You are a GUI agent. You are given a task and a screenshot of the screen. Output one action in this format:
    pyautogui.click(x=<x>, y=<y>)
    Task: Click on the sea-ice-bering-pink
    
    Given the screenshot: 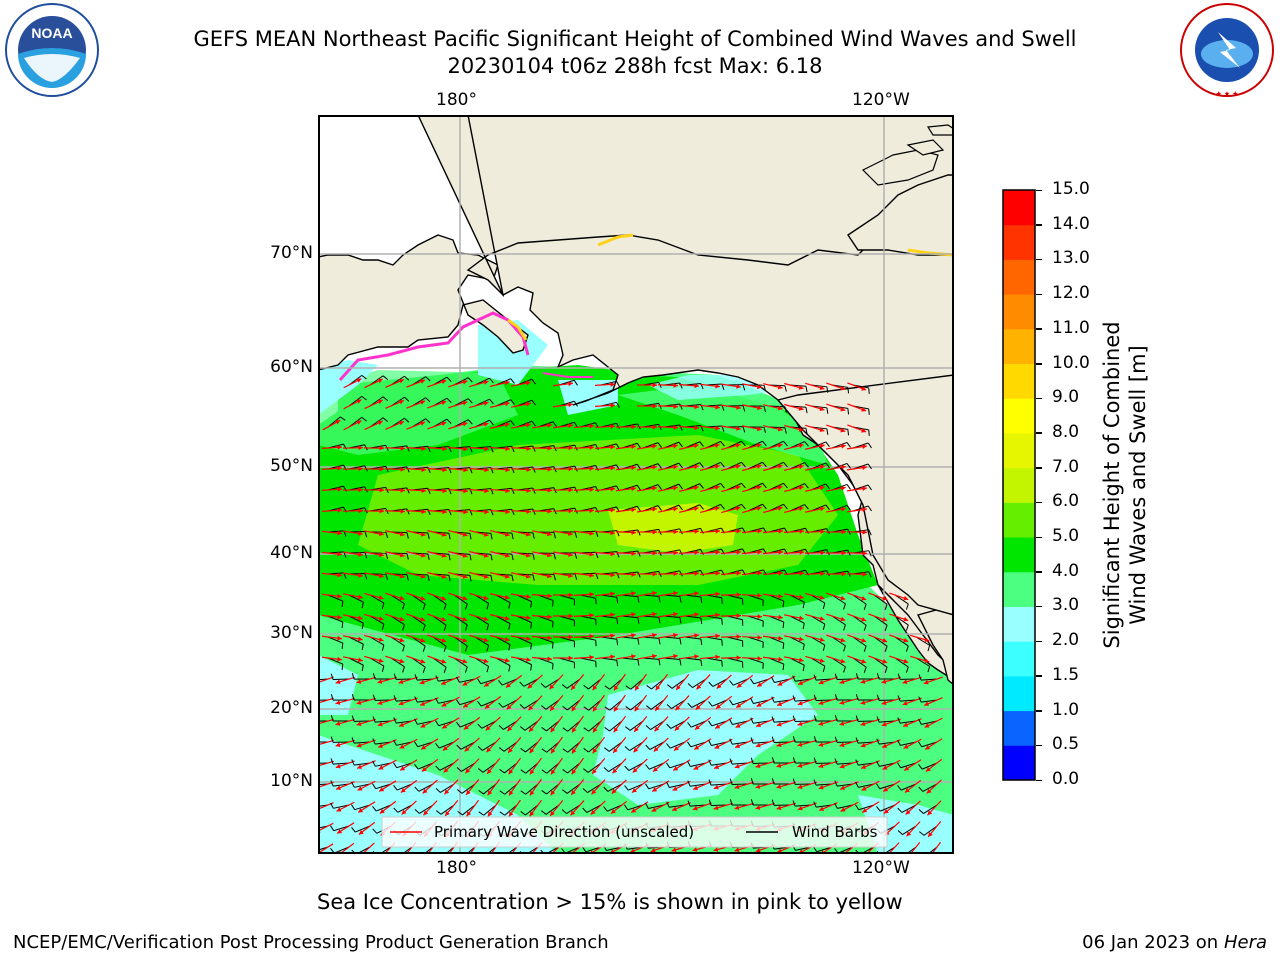 What is the action you would take?
    pyautogui.click(x=408, y=350)
    